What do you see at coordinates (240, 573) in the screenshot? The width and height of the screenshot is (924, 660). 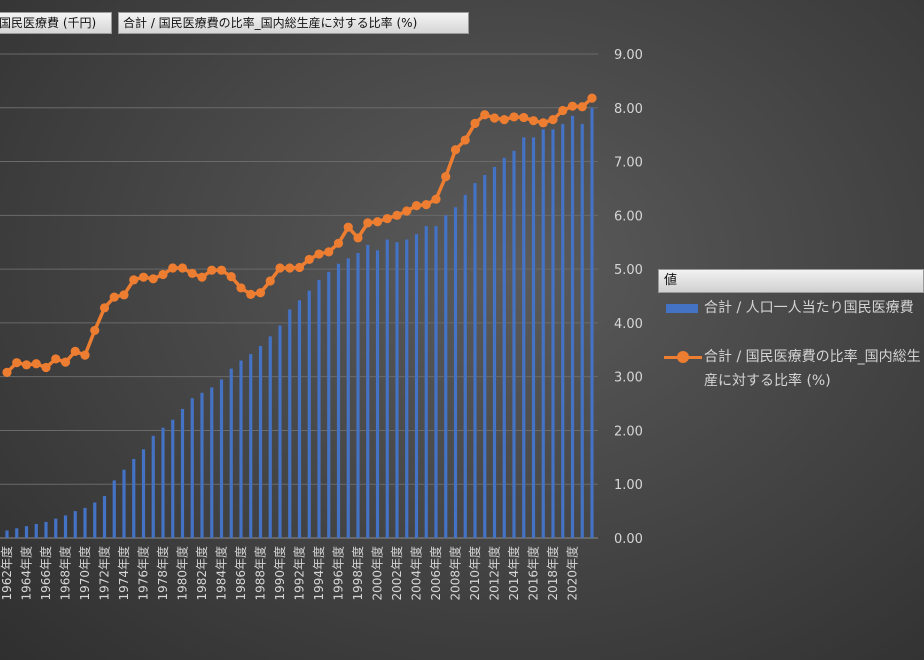 I see `x-tick-label: 1986年度` at bounding box center [240, 573].